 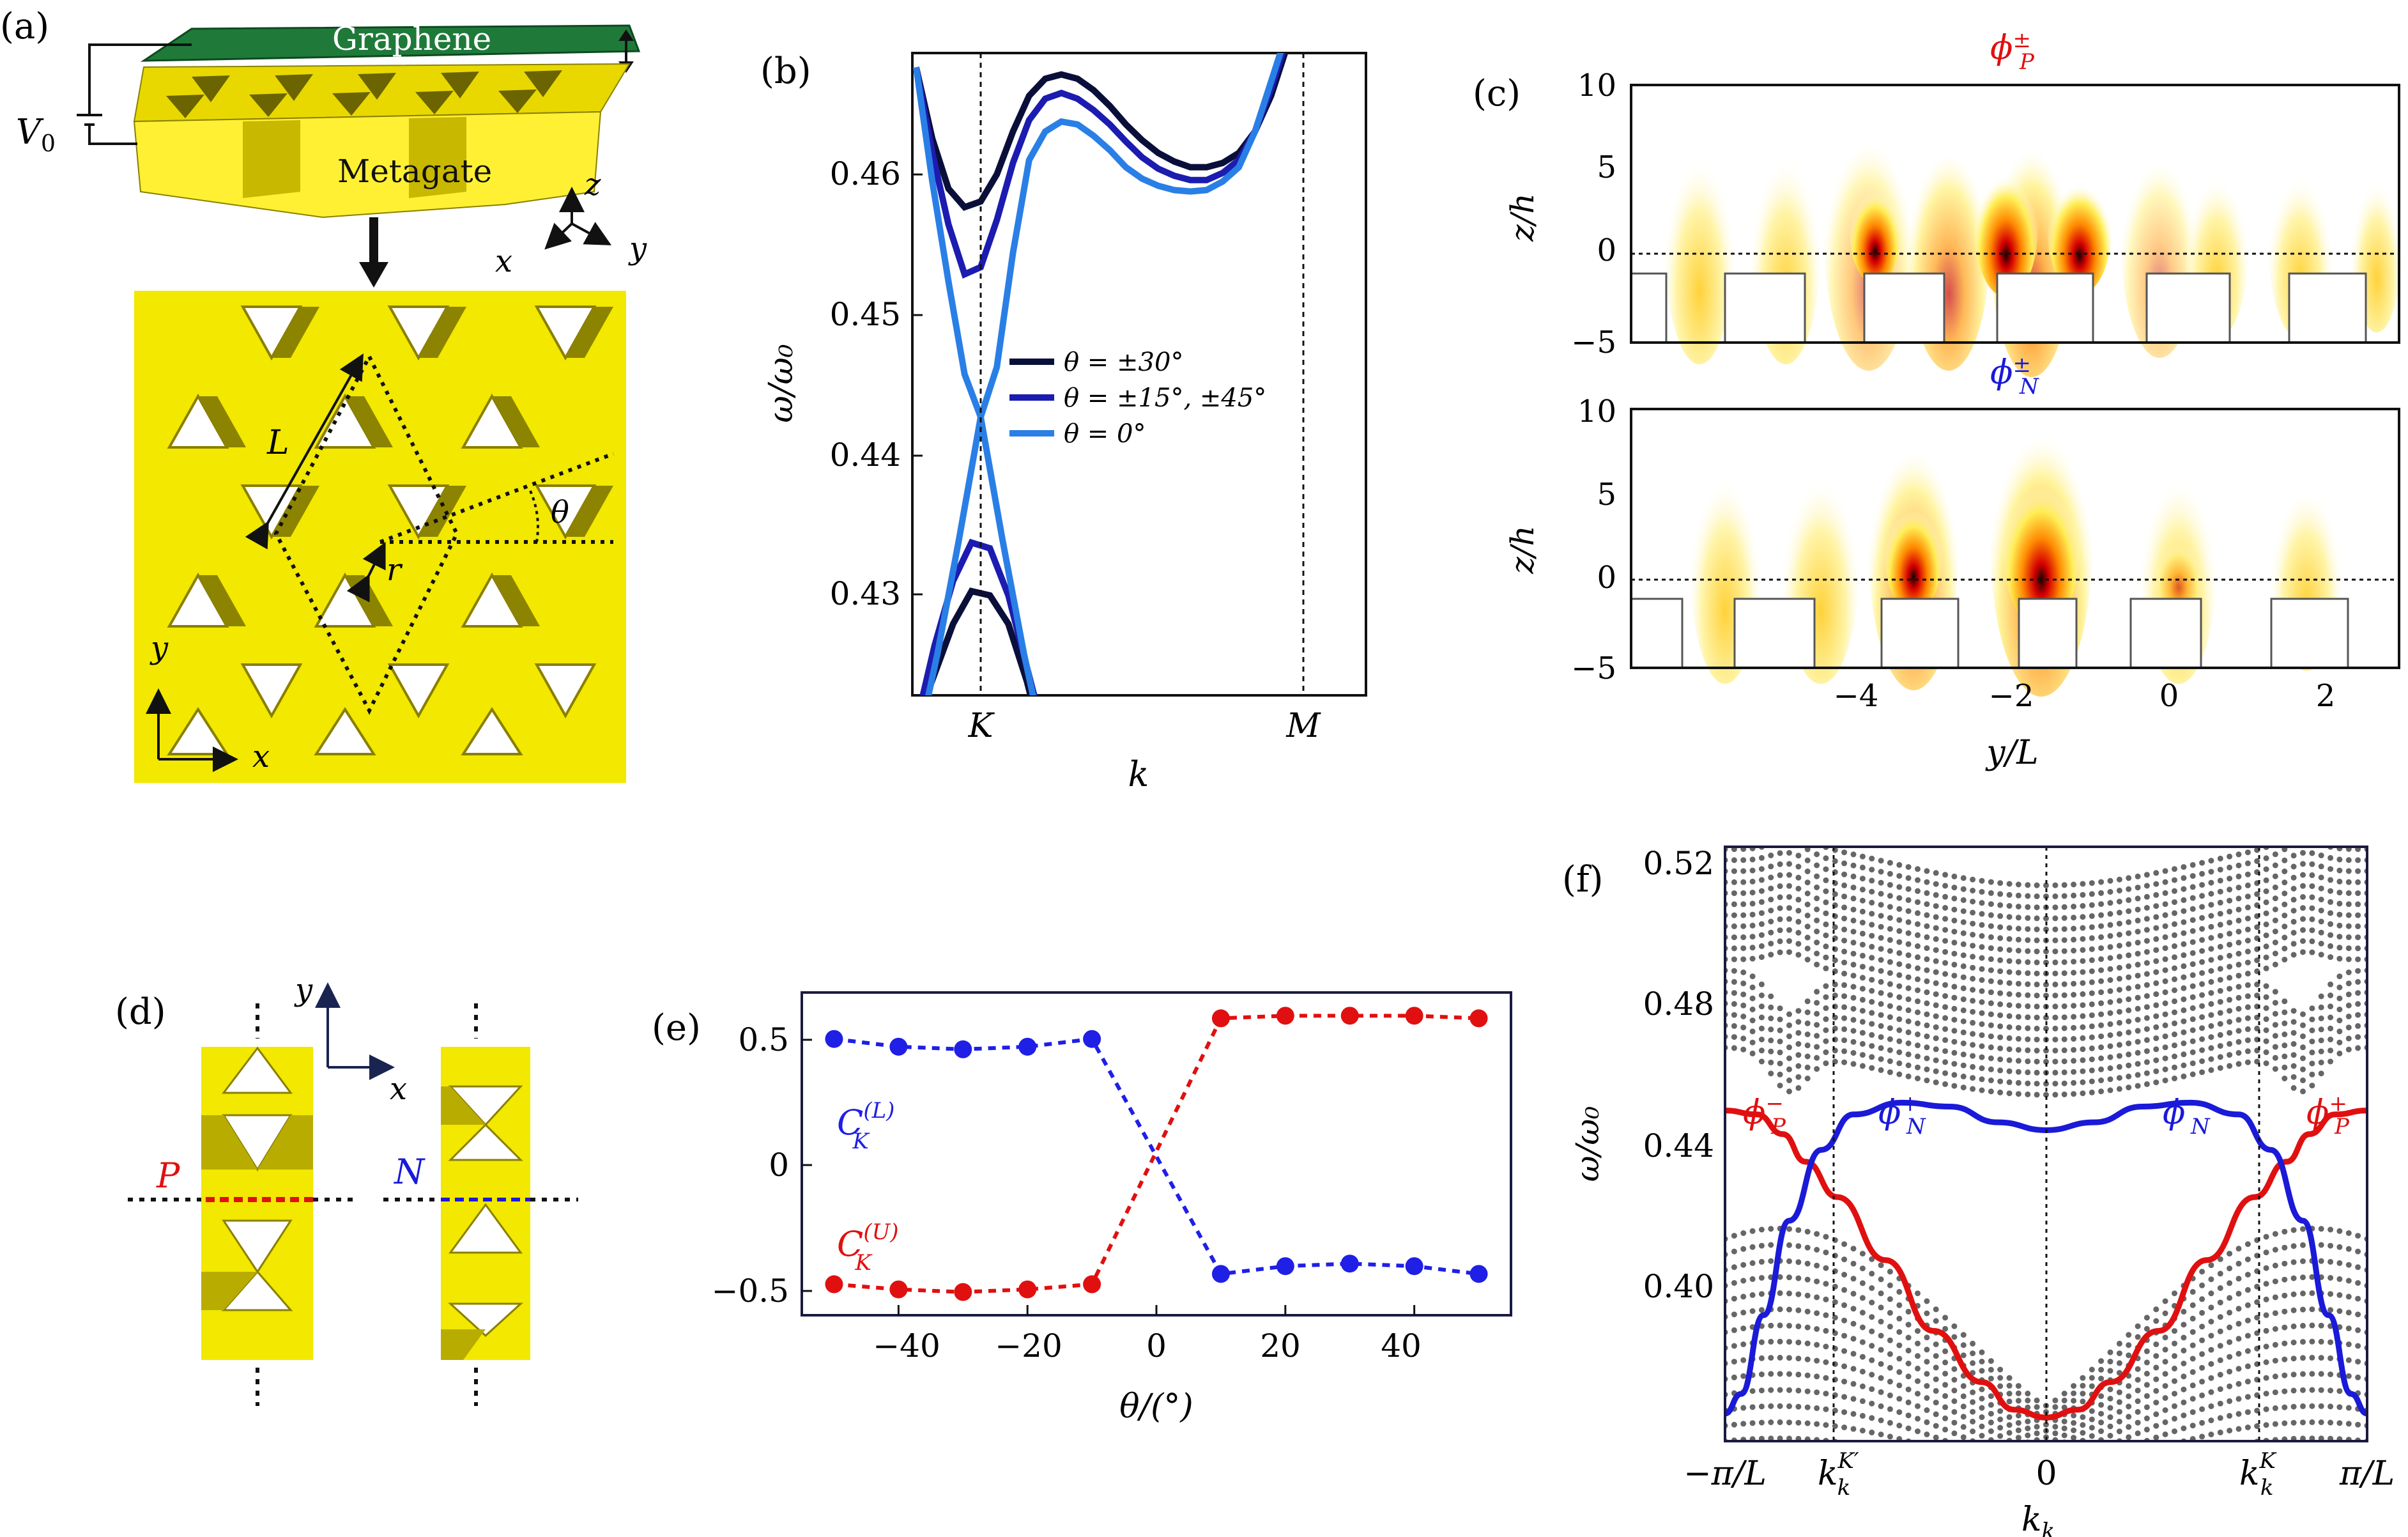 I want to click on b-ytick-3: 0.46, so click(x=865, y=173).